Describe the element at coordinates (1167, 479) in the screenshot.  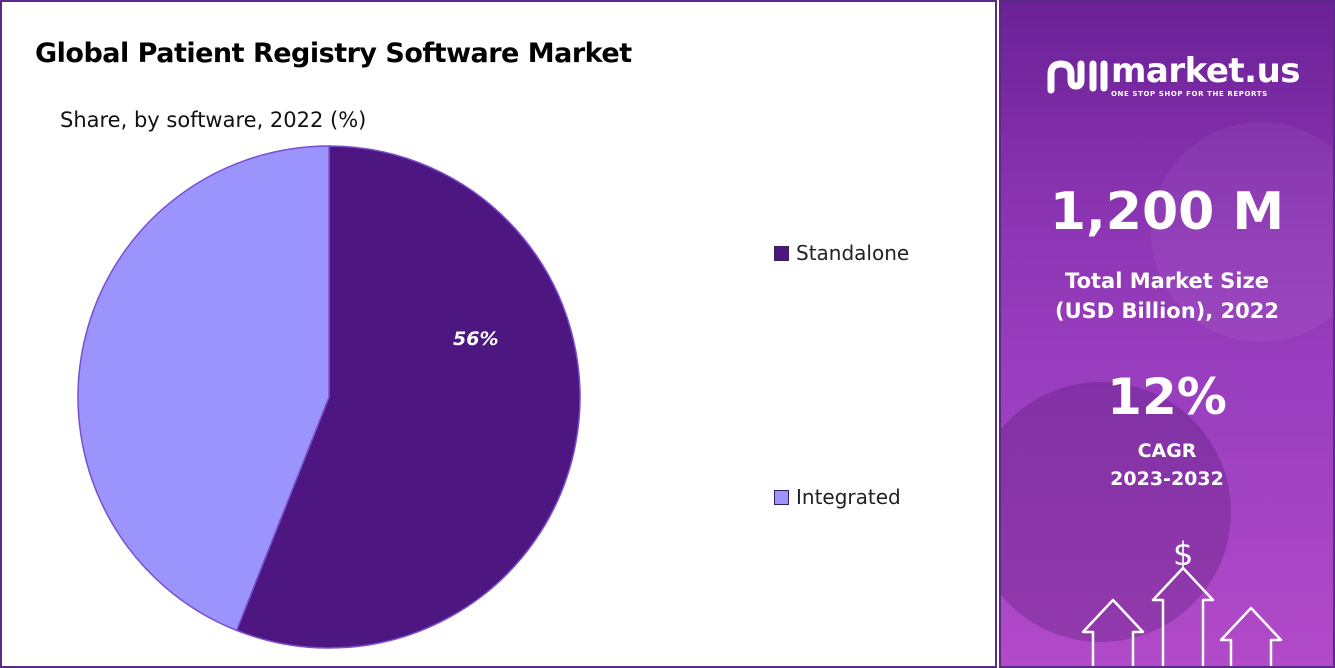
I see `cagr-period: 2023-2032` at that location.